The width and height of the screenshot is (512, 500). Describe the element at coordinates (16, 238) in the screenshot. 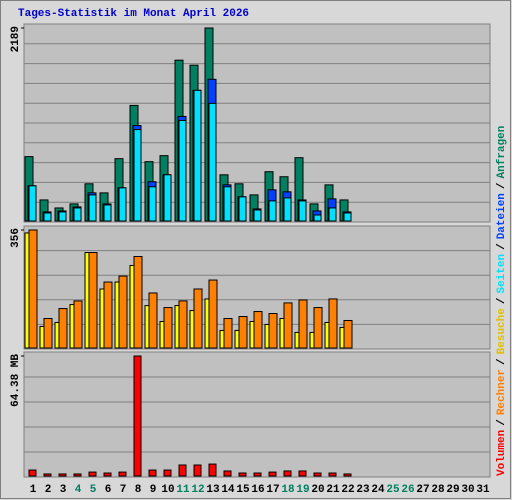

I see `y-tick-label: 356` at that location.